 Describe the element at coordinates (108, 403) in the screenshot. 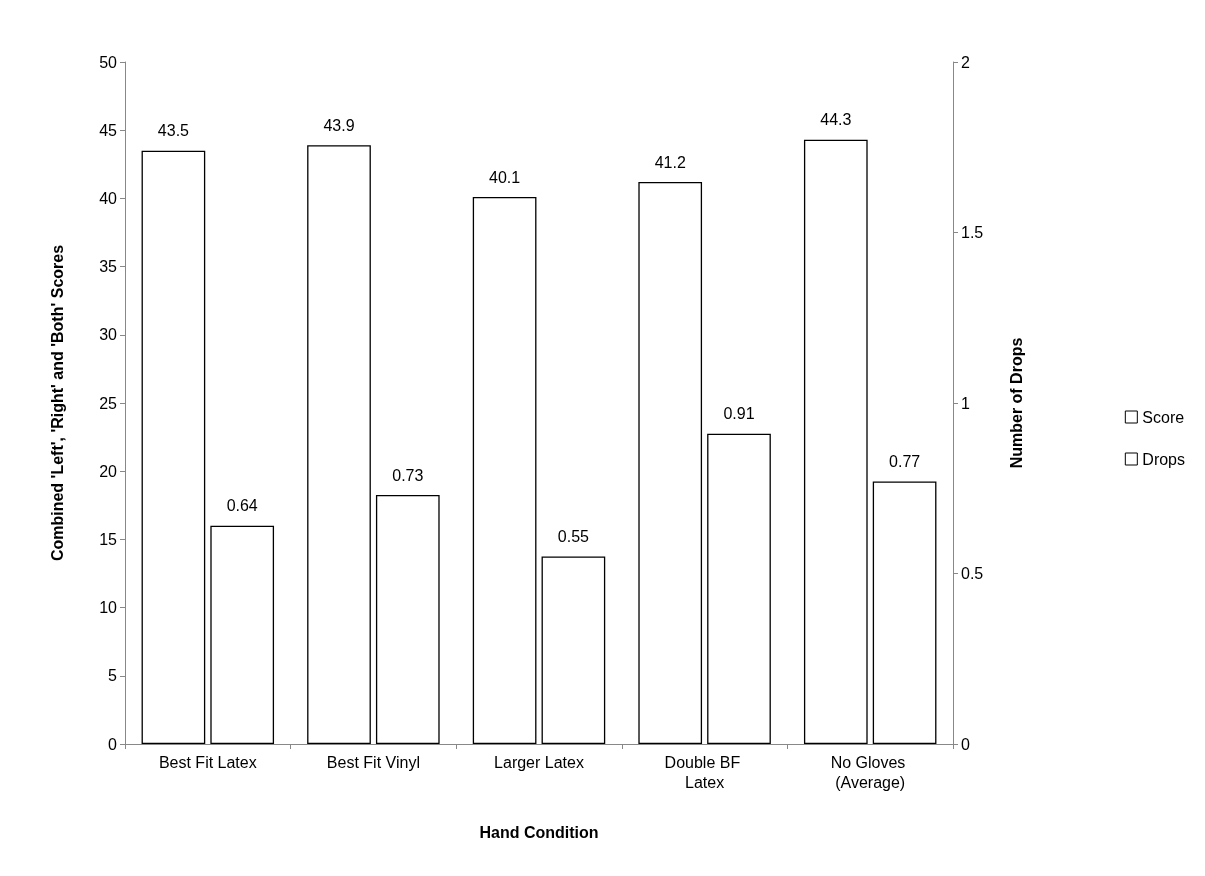

I see `y-tick-label: 25` at that location.